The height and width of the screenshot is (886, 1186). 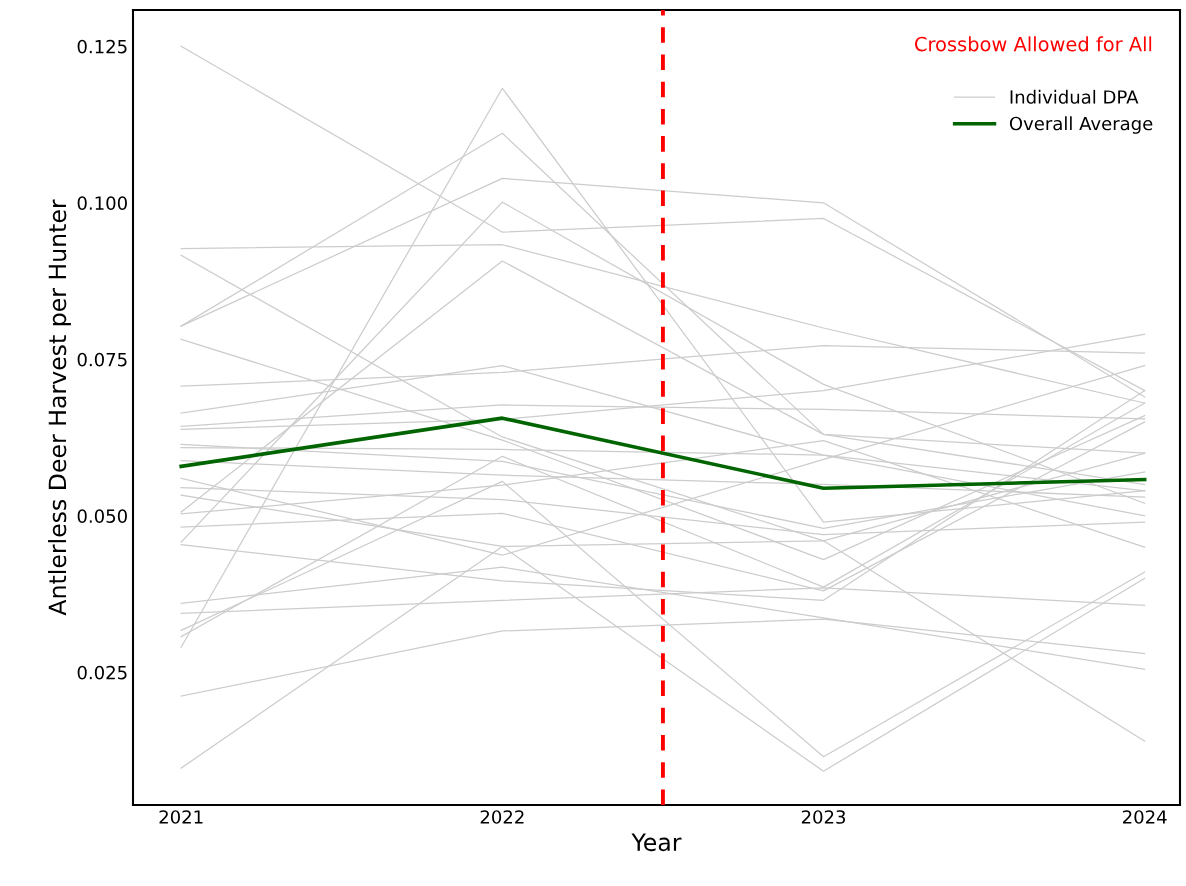 I want to click on legend-label: Individual DPA, so click(x=1074, y=96).